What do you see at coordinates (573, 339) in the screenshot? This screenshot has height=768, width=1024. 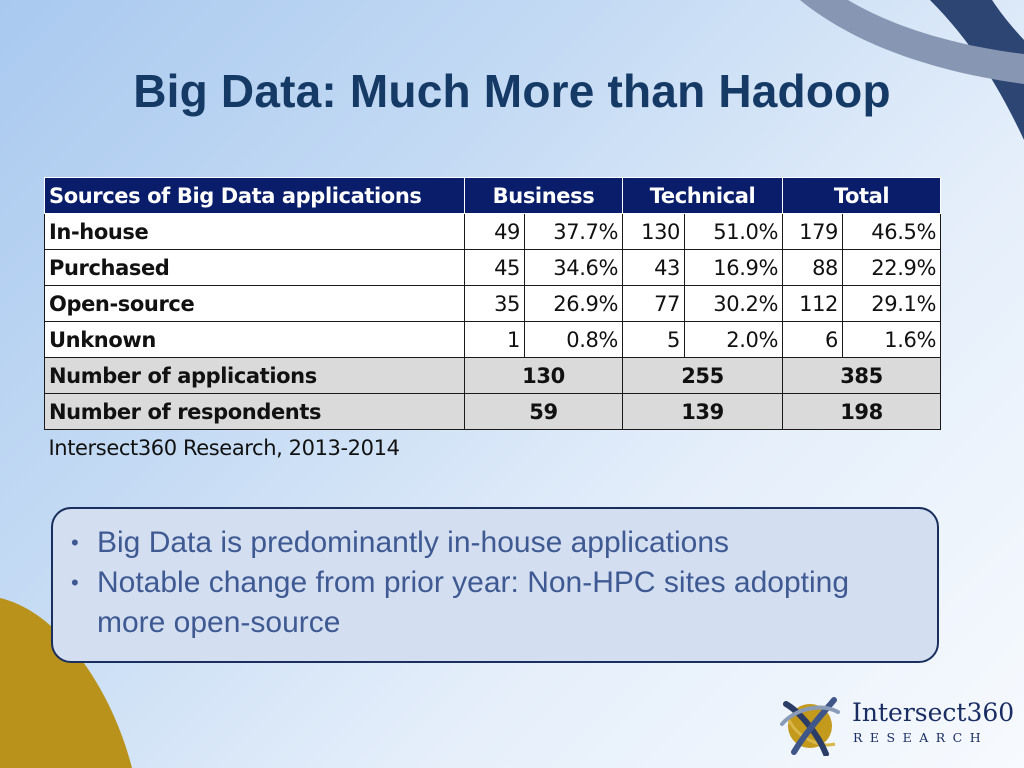 I see `business-percent: 0.8%` at bounding box center [573, 339].